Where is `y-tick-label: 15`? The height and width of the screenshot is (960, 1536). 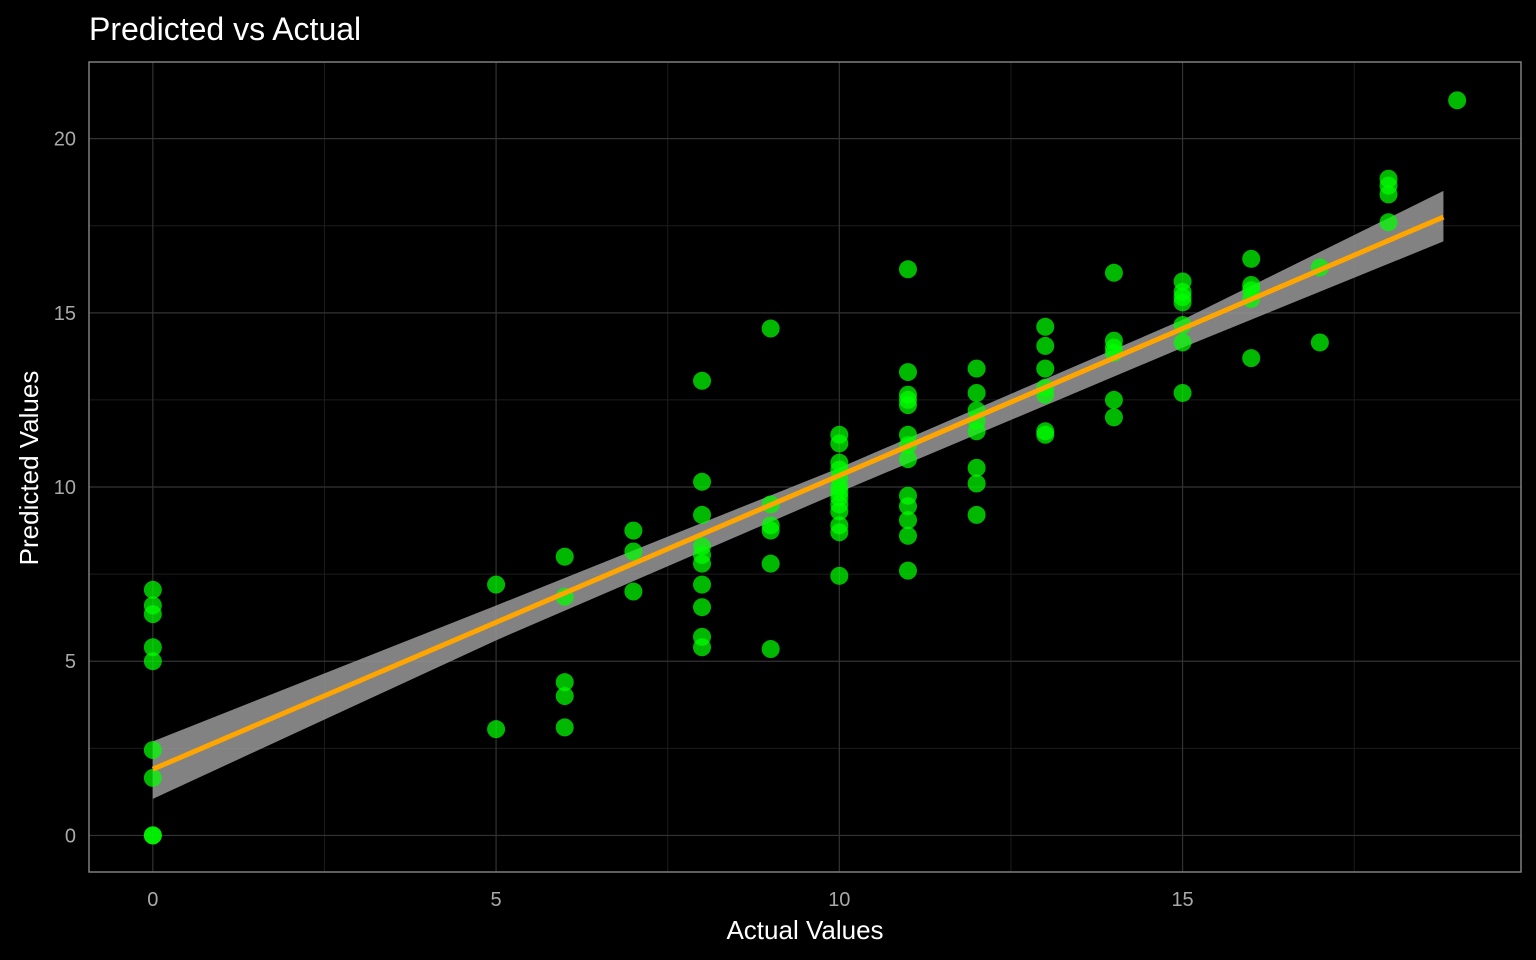
y-tick-label: 15 is located at coordinates (65, 314).